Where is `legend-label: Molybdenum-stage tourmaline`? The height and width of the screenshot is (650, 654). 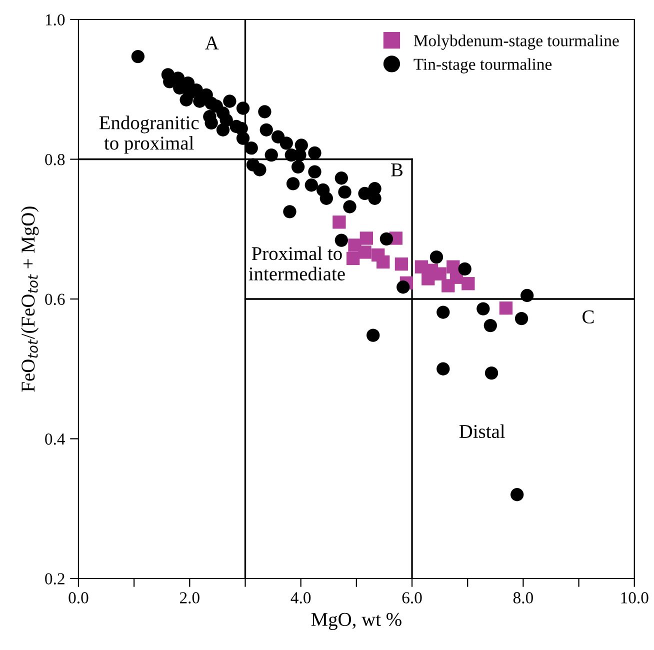 legend-label: Molybdenum-stage tourmaline is located at coordinates (516, 42).